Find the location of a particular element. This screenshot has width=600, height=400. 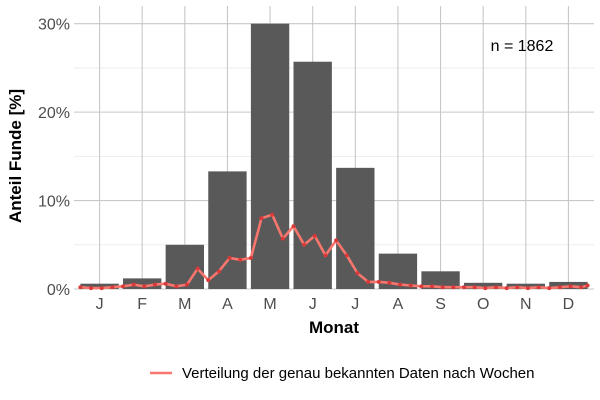

x-axis-title: Monat is located at coordinates (334, 327).